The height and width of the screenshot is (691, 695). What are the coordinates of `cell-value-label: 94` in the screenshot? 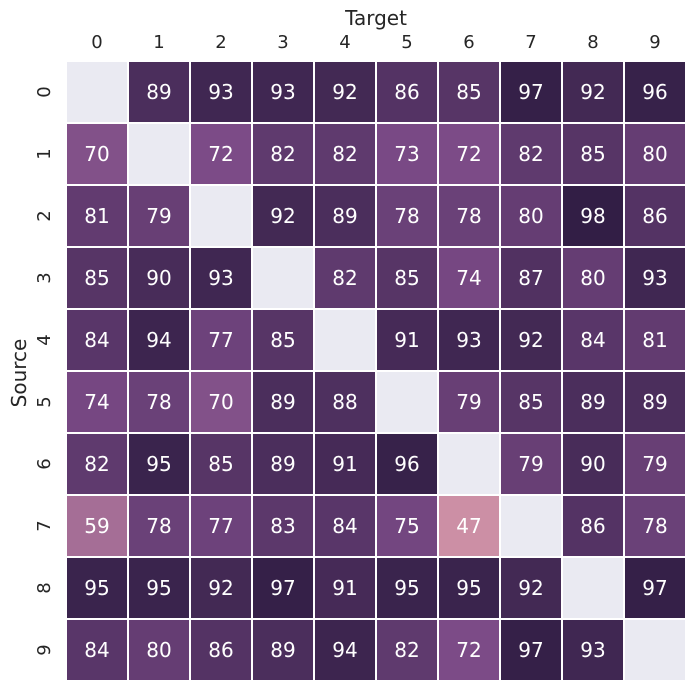 It's located at (158, 340).